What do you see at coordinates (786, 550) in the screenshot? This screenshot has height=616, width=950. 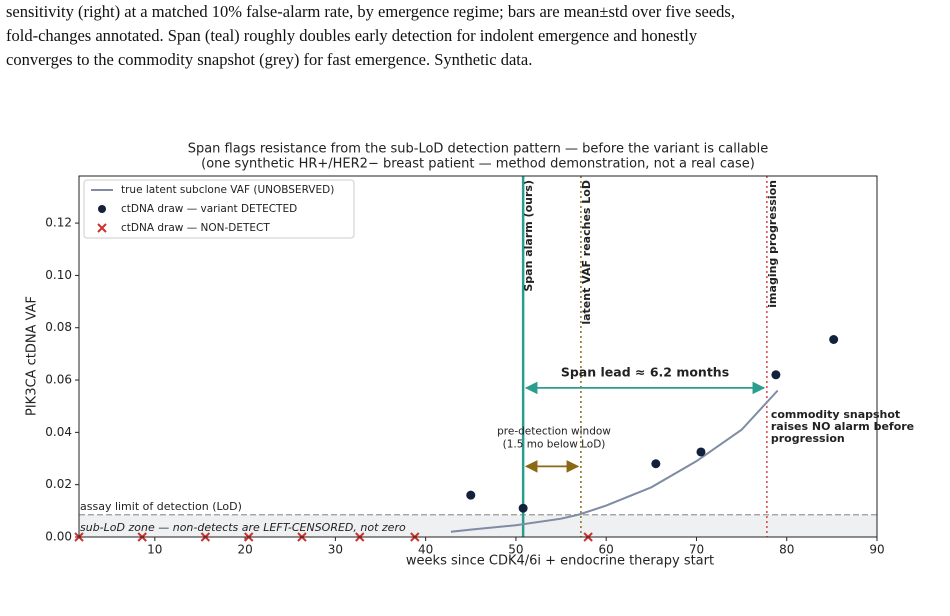 I see `x-tick-label: 80` at bounding box center [786, 550].